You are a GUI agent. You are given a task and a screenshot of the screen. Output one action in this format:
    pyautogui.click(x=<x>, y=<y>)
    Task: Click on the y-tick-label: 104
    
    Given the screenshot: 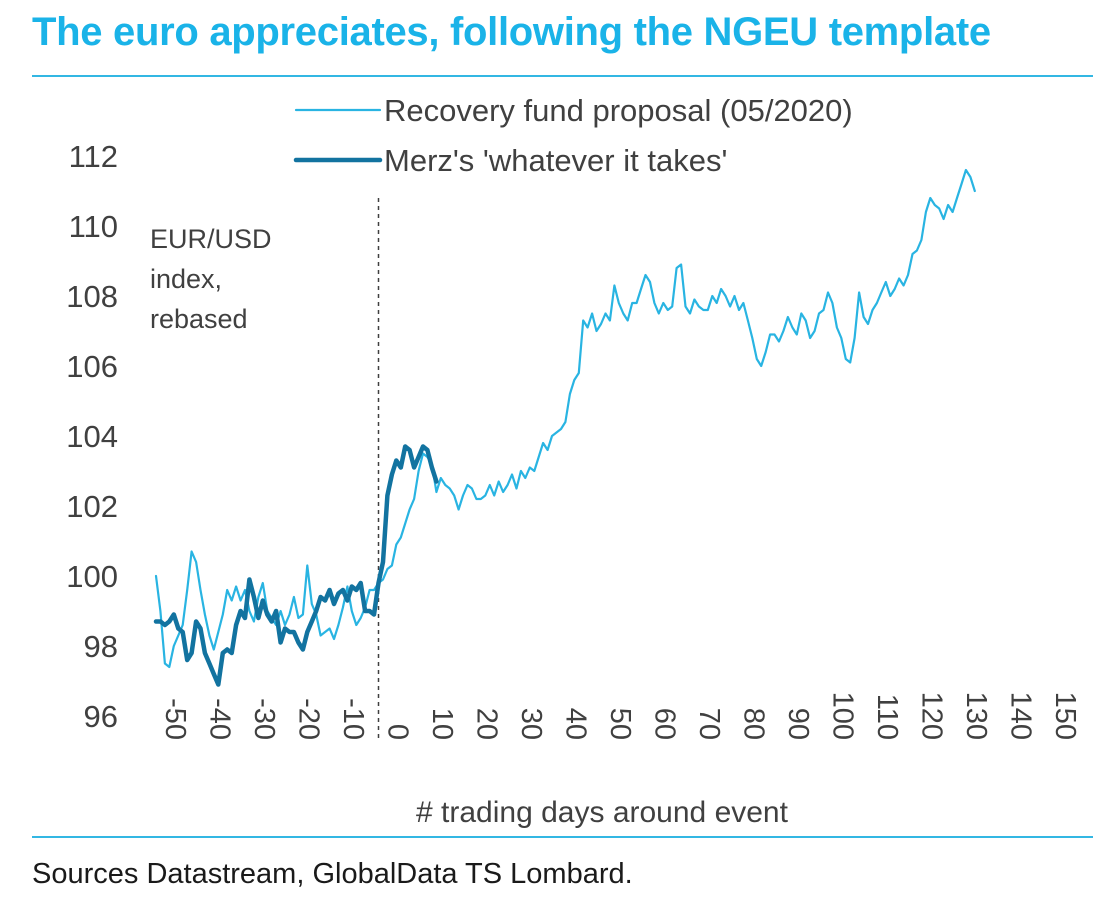 What is the action you would take?
    pyautogui.click(x=92, y=436)
    